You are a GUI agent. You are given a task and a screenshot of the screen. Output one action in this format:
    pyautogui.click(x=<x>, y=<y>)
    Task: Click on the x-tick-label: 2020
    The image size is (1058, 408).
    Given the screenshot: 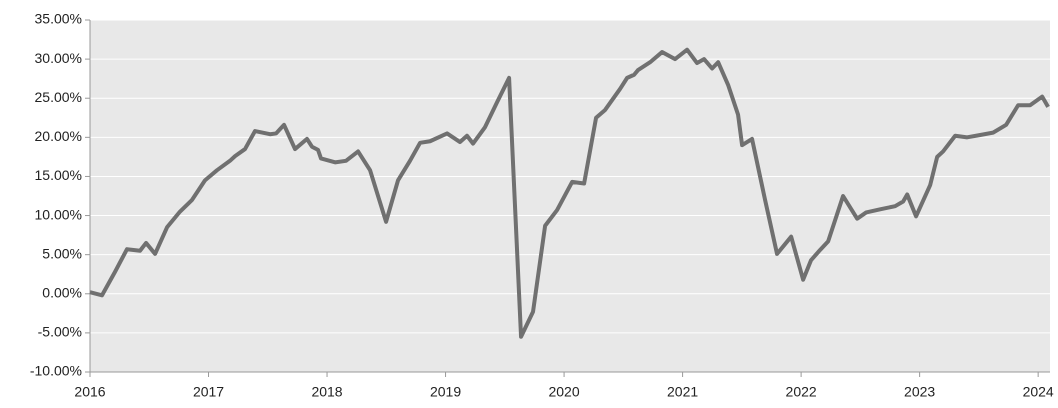 What is the action you would take?
    pyautogui.click(x=563, y=392)
    